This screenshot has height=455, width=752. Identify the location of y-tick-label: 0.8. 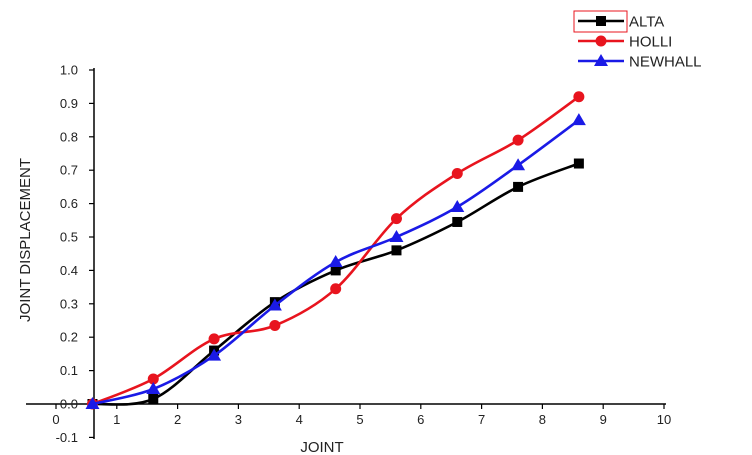
(69, 136).